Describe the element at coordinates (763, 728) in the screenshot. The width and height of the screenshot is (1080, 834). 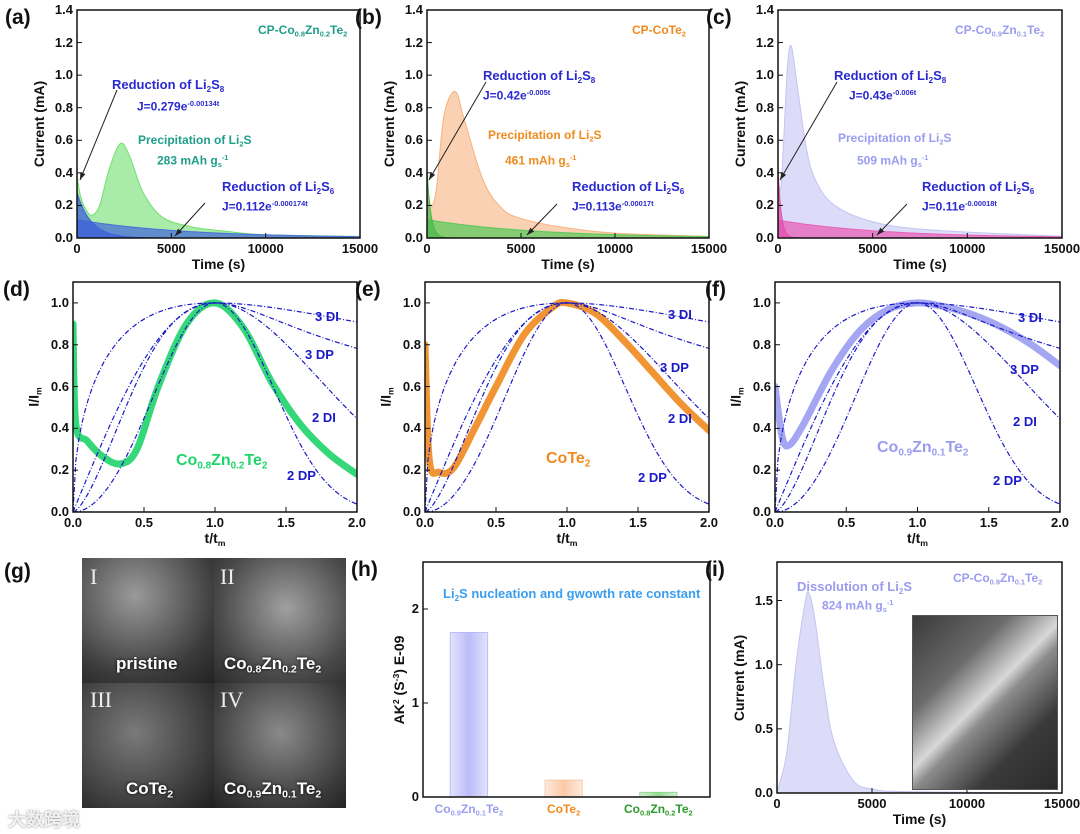
I see `y-tick-label: 0.5` at that location.